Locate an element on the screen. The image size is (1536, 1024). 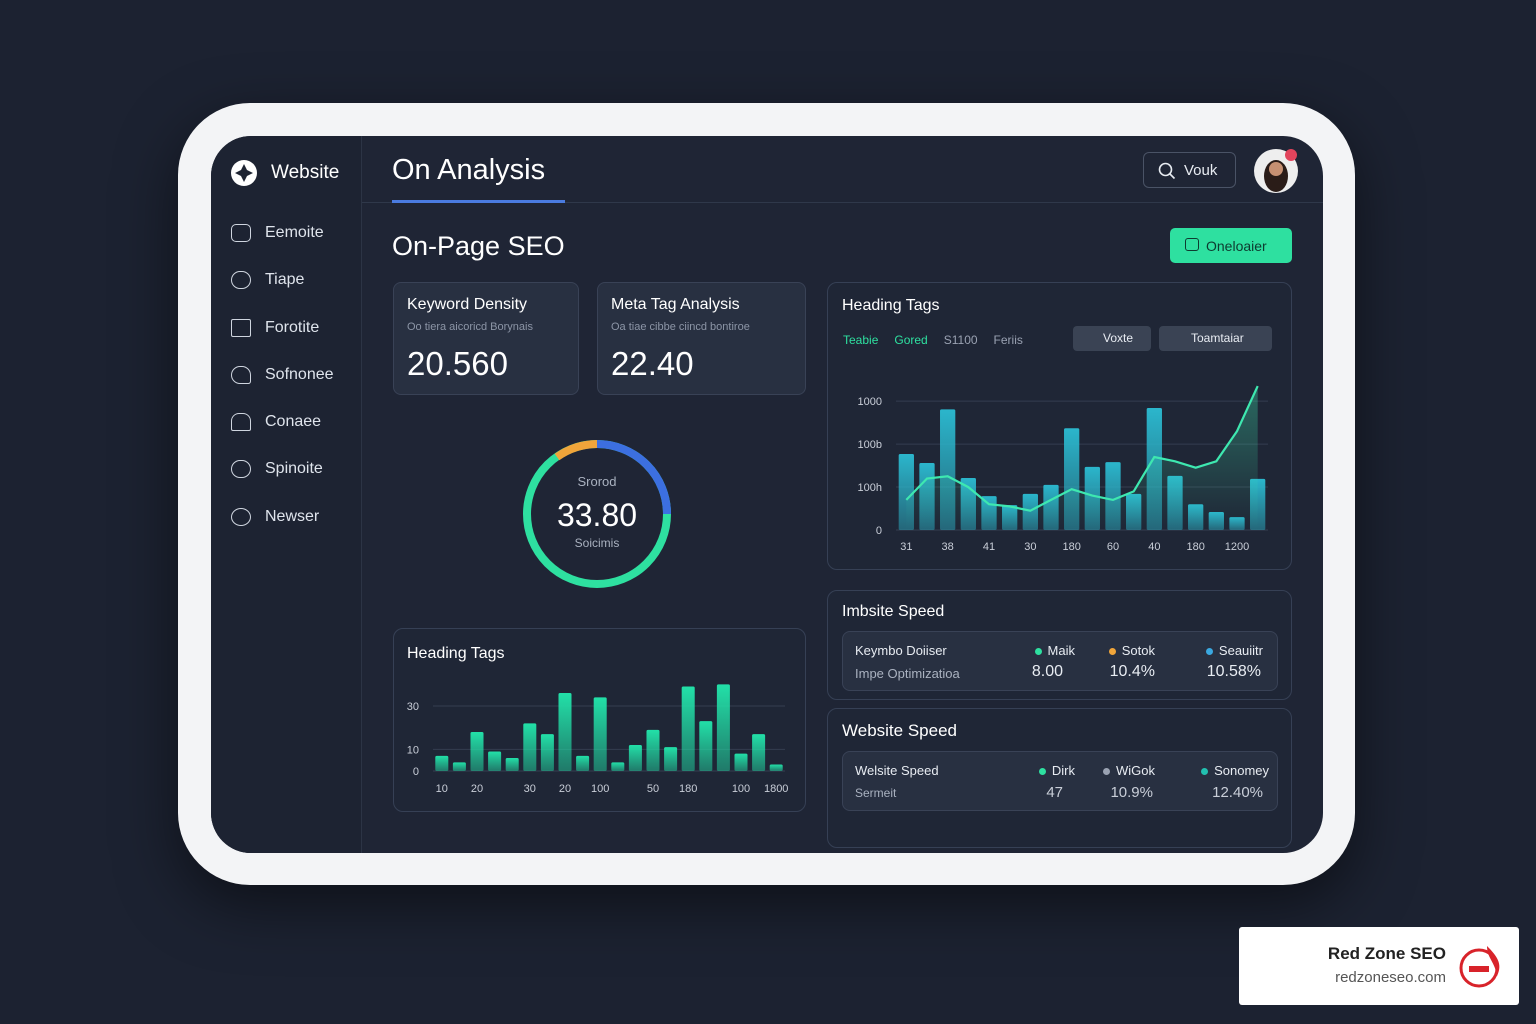
tab: Teabie is located at coordinates (861, 340).